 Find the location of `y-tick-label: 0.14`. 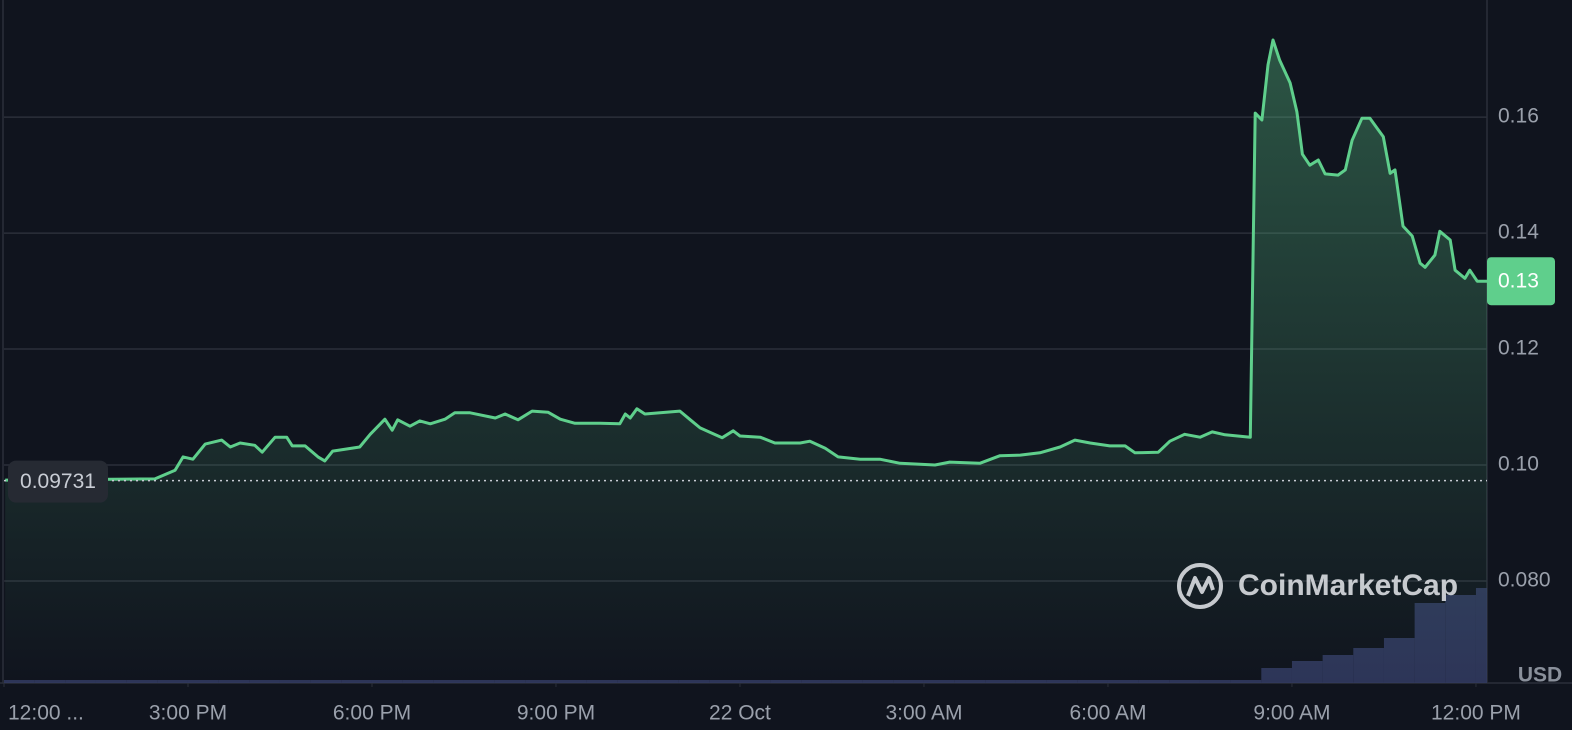

y-tick-label: 0.14 is located at coordinates (1518, 232).